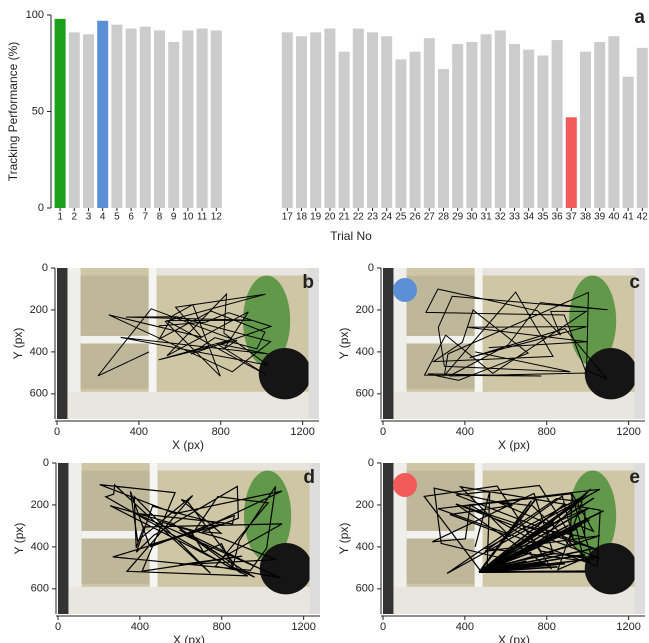 The image size is (649, 643). What do you see at coordinates (114, 339) in the screenshot?
I see `shelf` at bounding box center [114, 339].